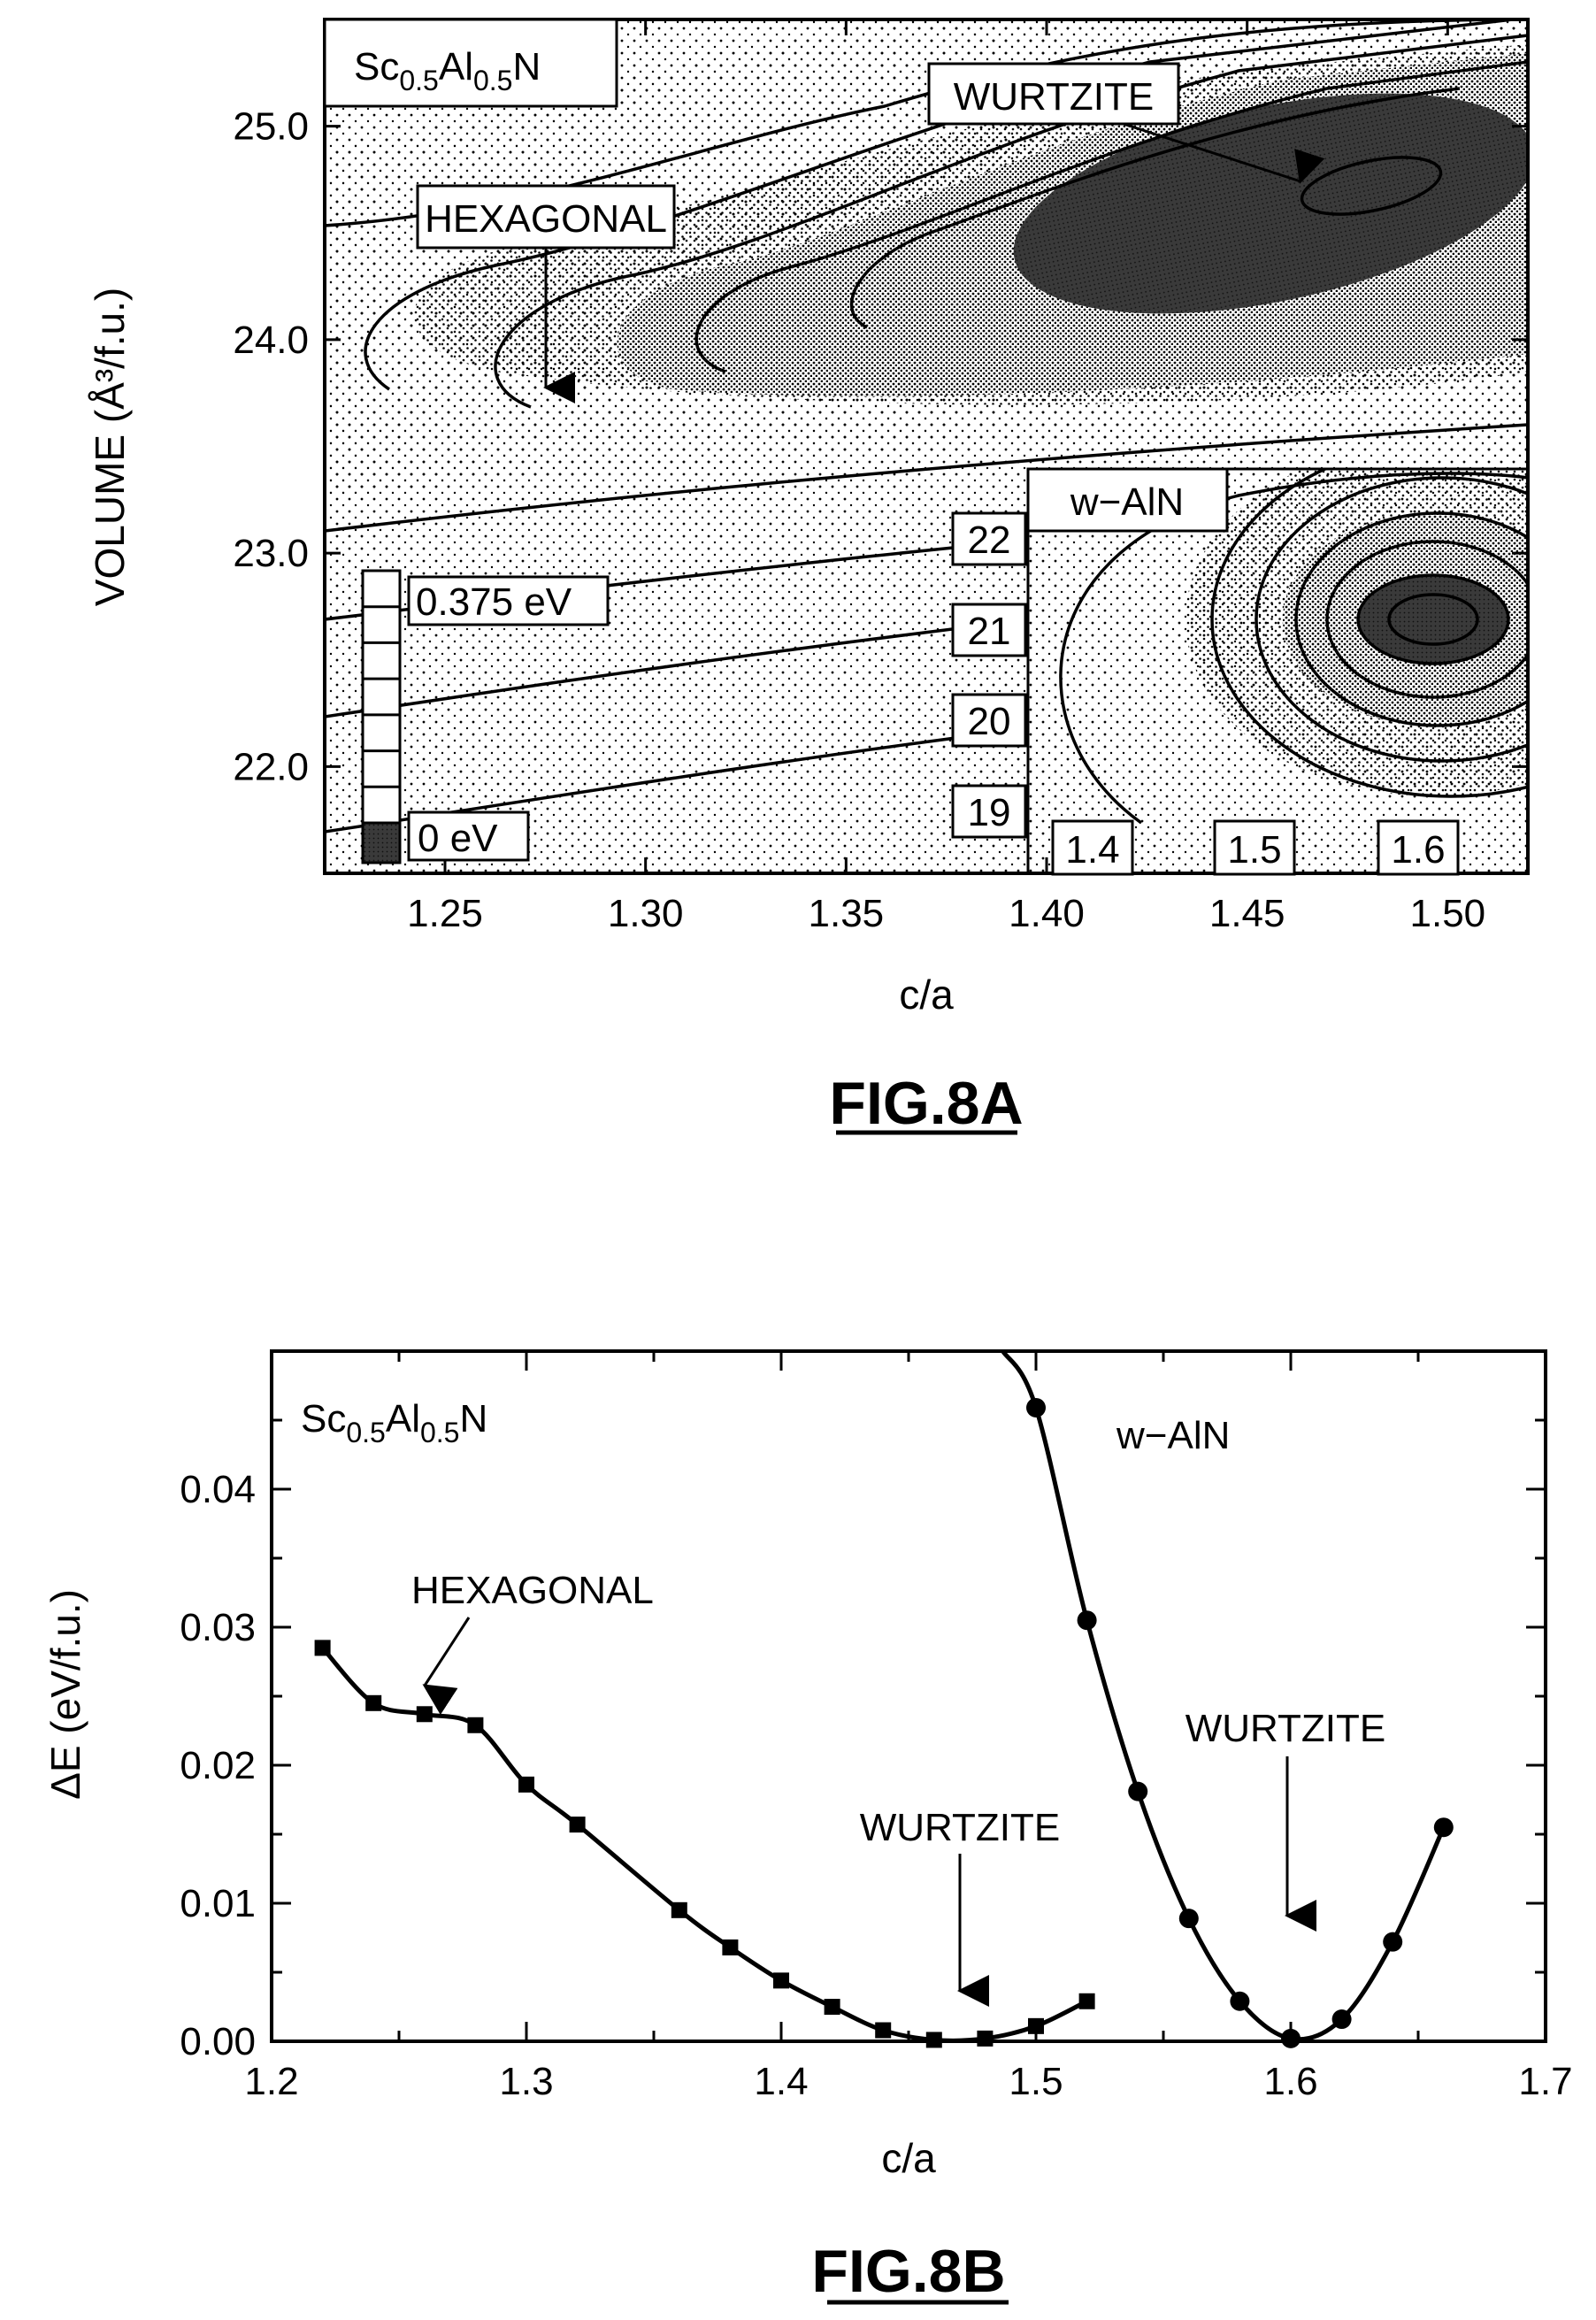 Image resolution: width=1596 pixels, height=2320 pixels. Describe the element at coordinates (960, 1828) in the screenshot. I see `figure-8b-wurtzite-label-1: WURTZITE` at that location.